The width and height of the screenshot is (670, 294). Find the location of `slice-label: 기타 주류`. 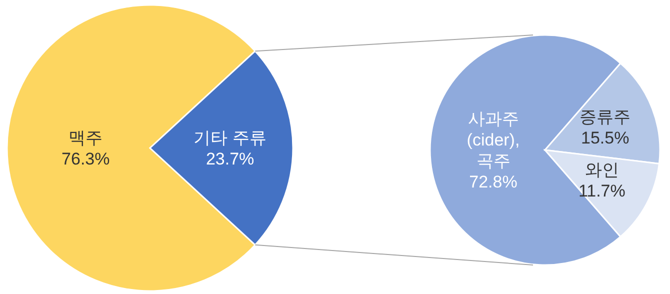

slice-label: 기타 주류 is located at coordinates (230, 138).